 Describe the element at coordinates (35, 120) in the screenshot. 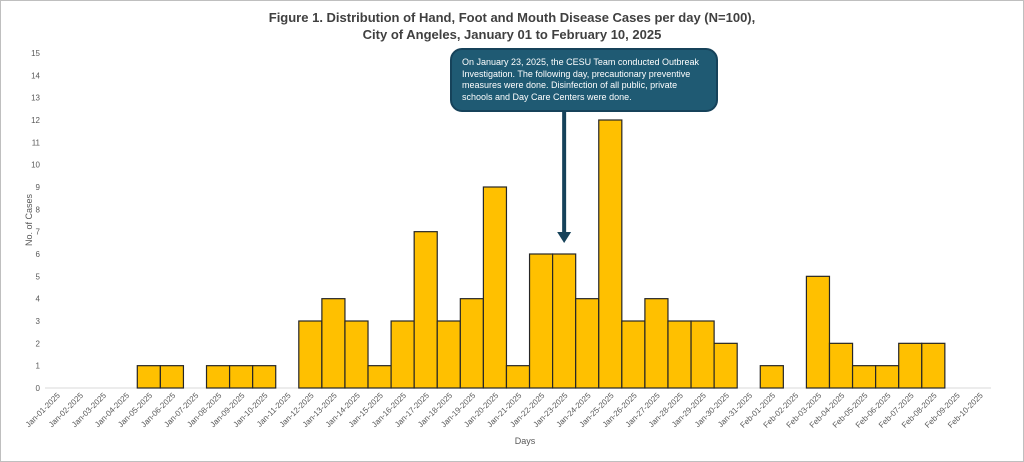

I see `y-tick-label: 12` at that location.